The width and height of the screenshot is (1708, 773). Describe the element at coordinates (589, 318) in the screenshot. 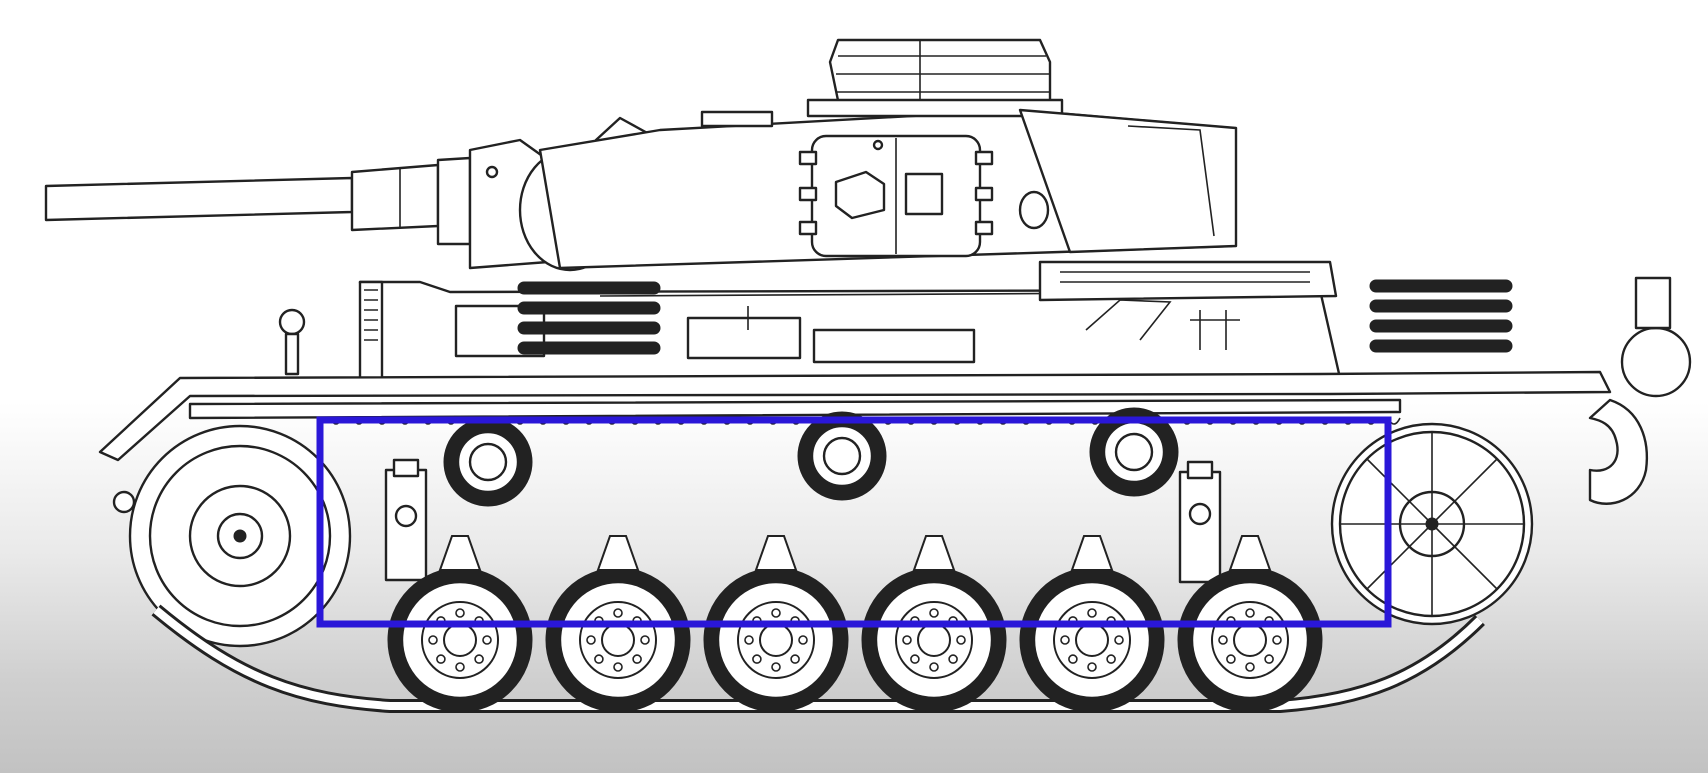

I see `spare-track-links-front` at that location.